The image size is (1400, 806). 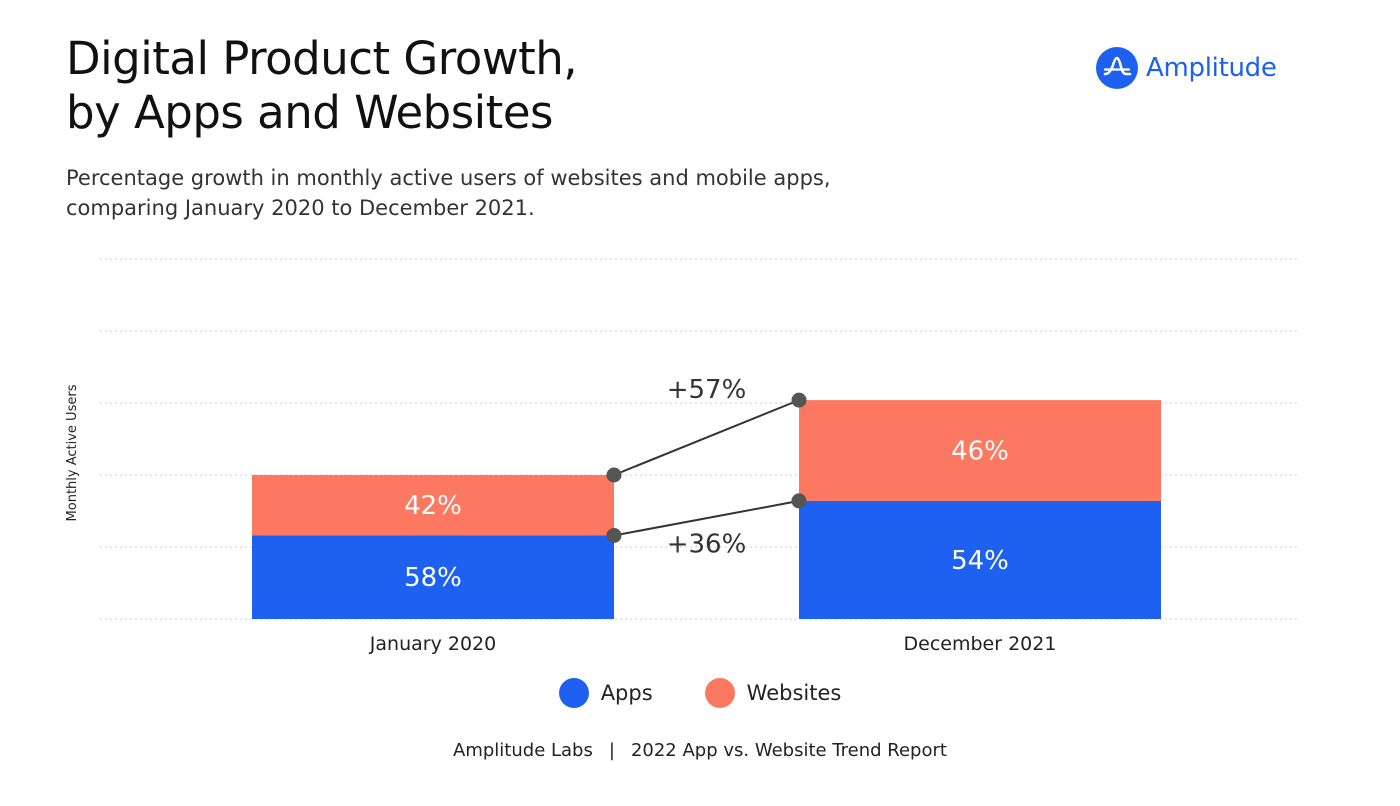 I want to click on footer-report: 2022 App vs. Website Trend Report, so click(x=788, y=750).